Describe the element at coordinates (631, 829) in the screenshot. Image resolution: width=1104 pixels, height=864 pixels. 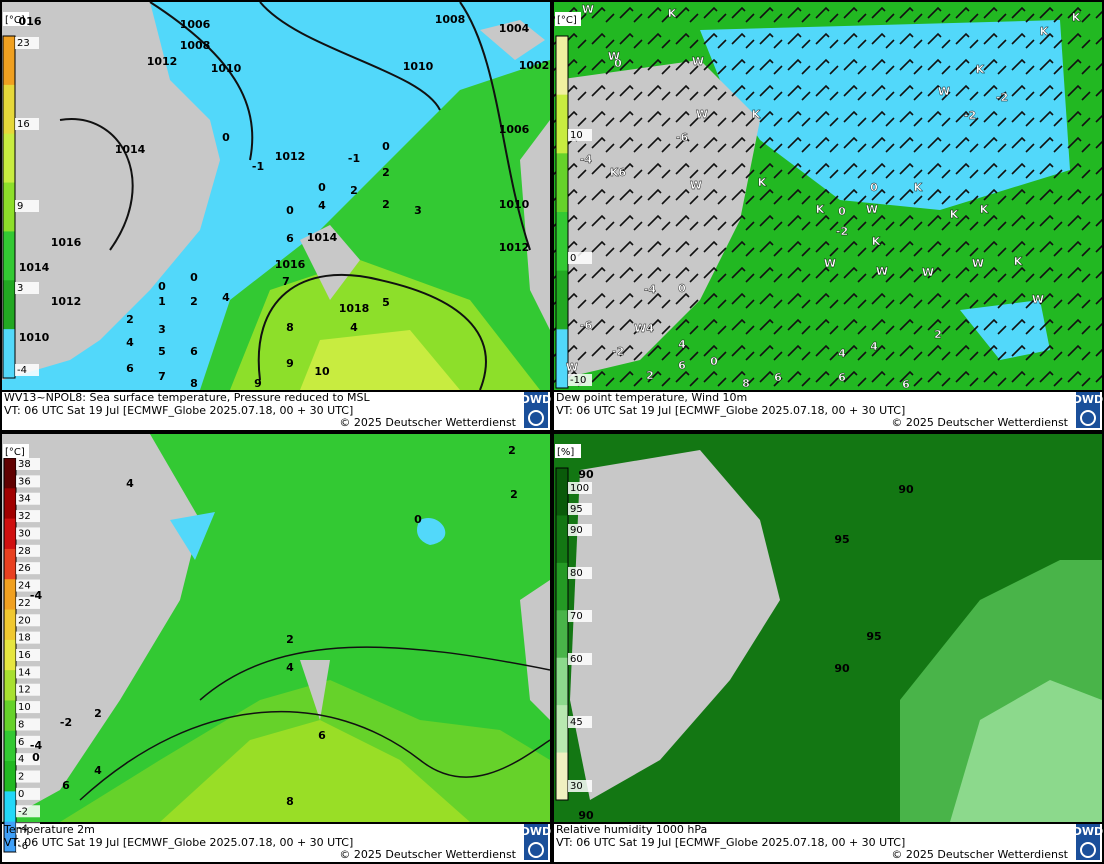
I see `caption-title: Relative humidity 1000 hPa` at that location.